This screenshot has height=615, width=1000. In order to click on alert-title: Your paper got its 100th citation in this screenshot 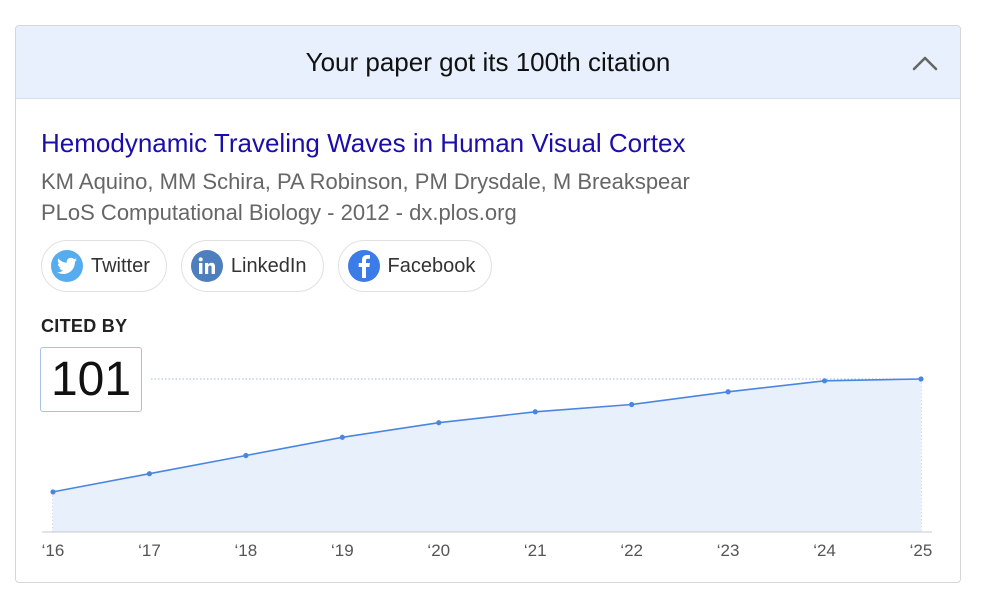, I will do `click(488, 61)`.